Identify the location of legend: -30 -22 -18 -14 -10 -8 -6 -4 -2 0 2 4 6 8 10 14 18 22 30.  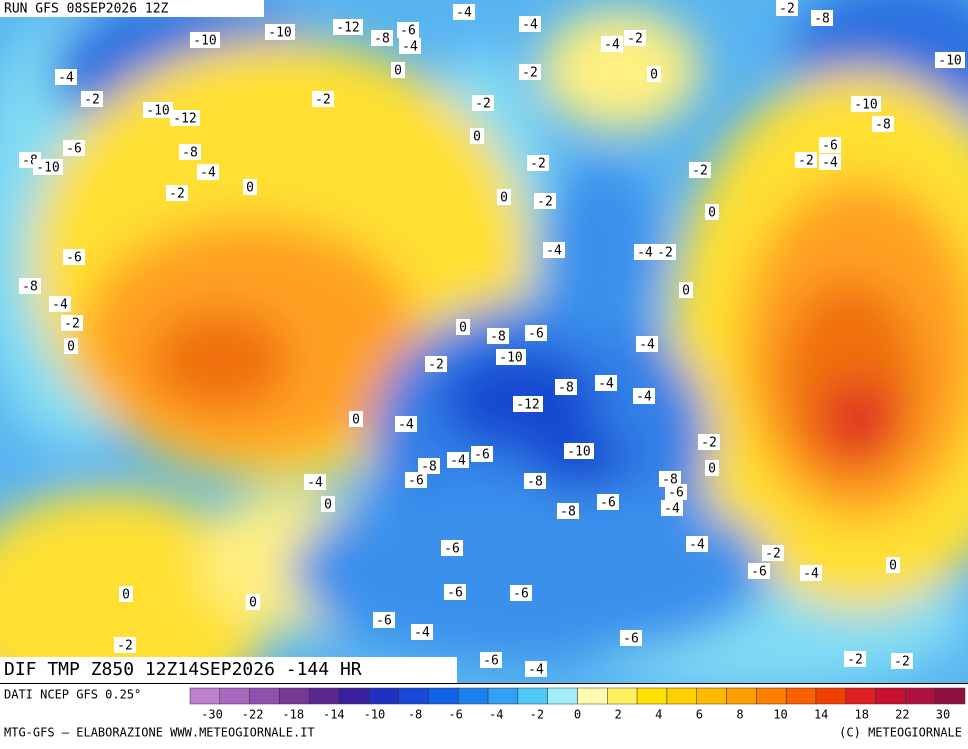
(577, 704).